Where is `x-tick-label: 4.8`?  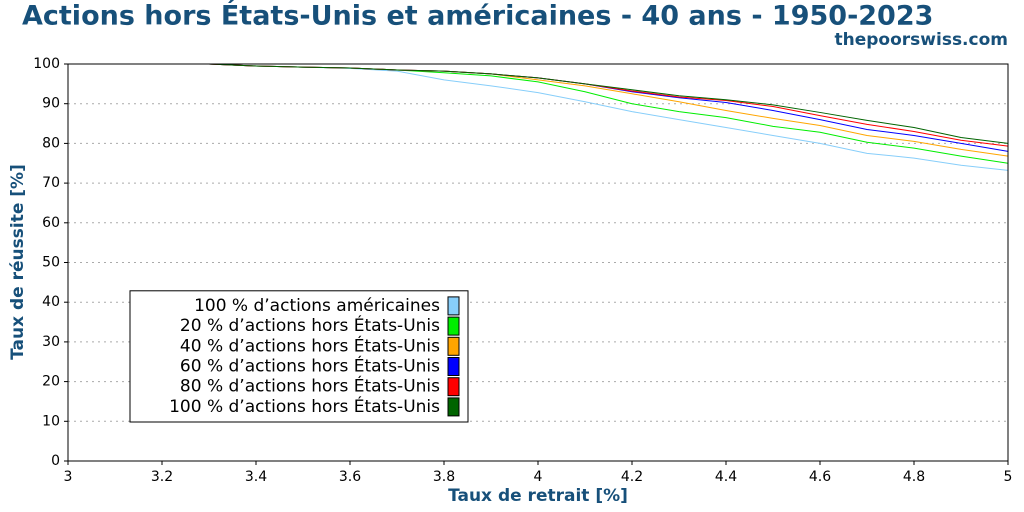 x-tick-label: 4.8 is located at coordinates (914, 477).